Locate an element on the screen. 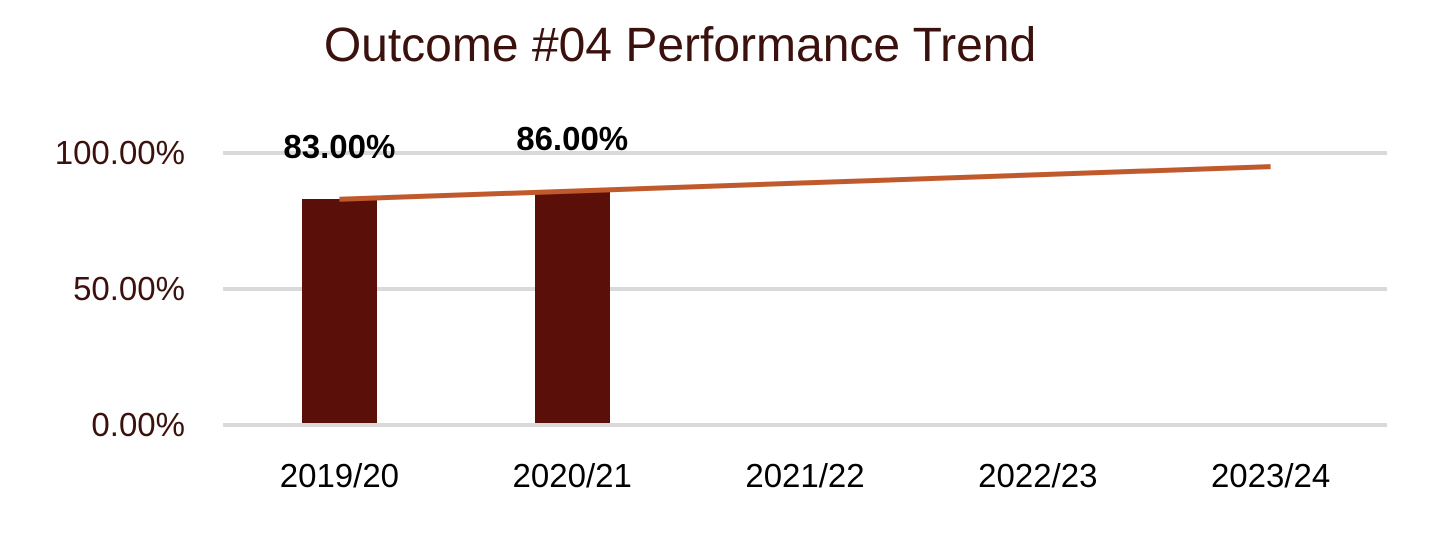 Image resolution: width=1436 pixels, height=534 pixels. y-axis-tick-label: 0.00% is located at coordinates (138, 424).